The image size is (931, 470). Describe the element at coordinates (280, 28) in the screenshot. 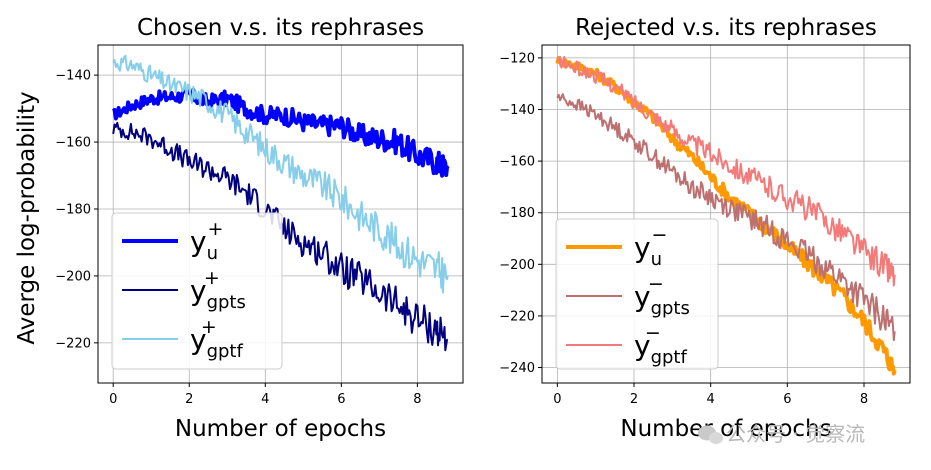

I see `chart-title: Chosen v.s. its rephrases` at that location.